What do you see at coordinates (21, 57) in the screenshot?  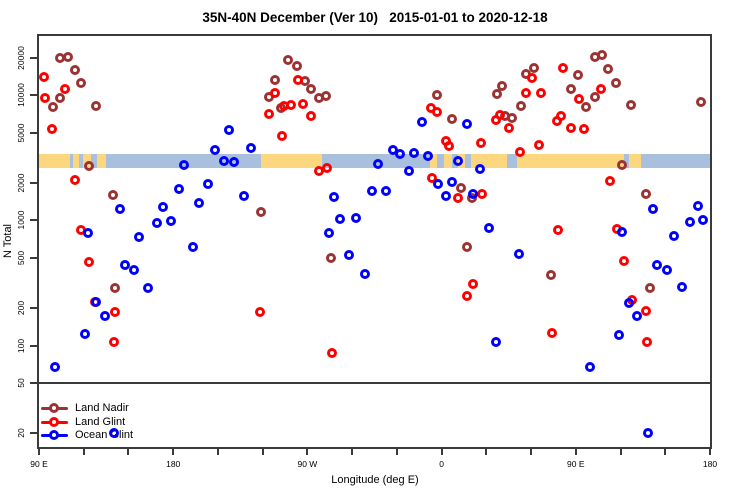 I see `y-tick-label: 20000` at bounding box center [21, 57].